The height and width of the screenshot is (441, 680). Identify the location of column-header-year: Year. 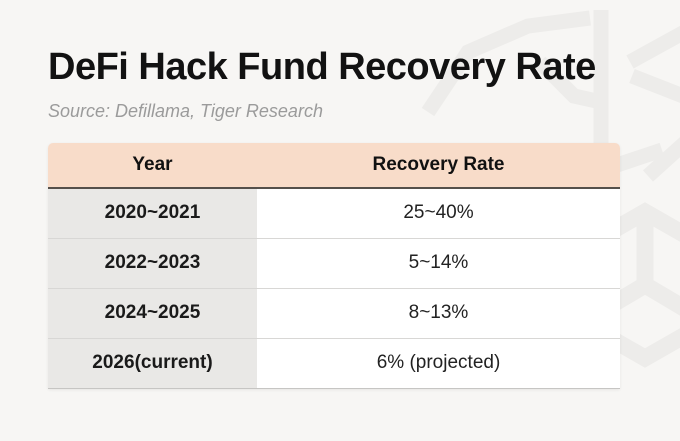
(152, 165).